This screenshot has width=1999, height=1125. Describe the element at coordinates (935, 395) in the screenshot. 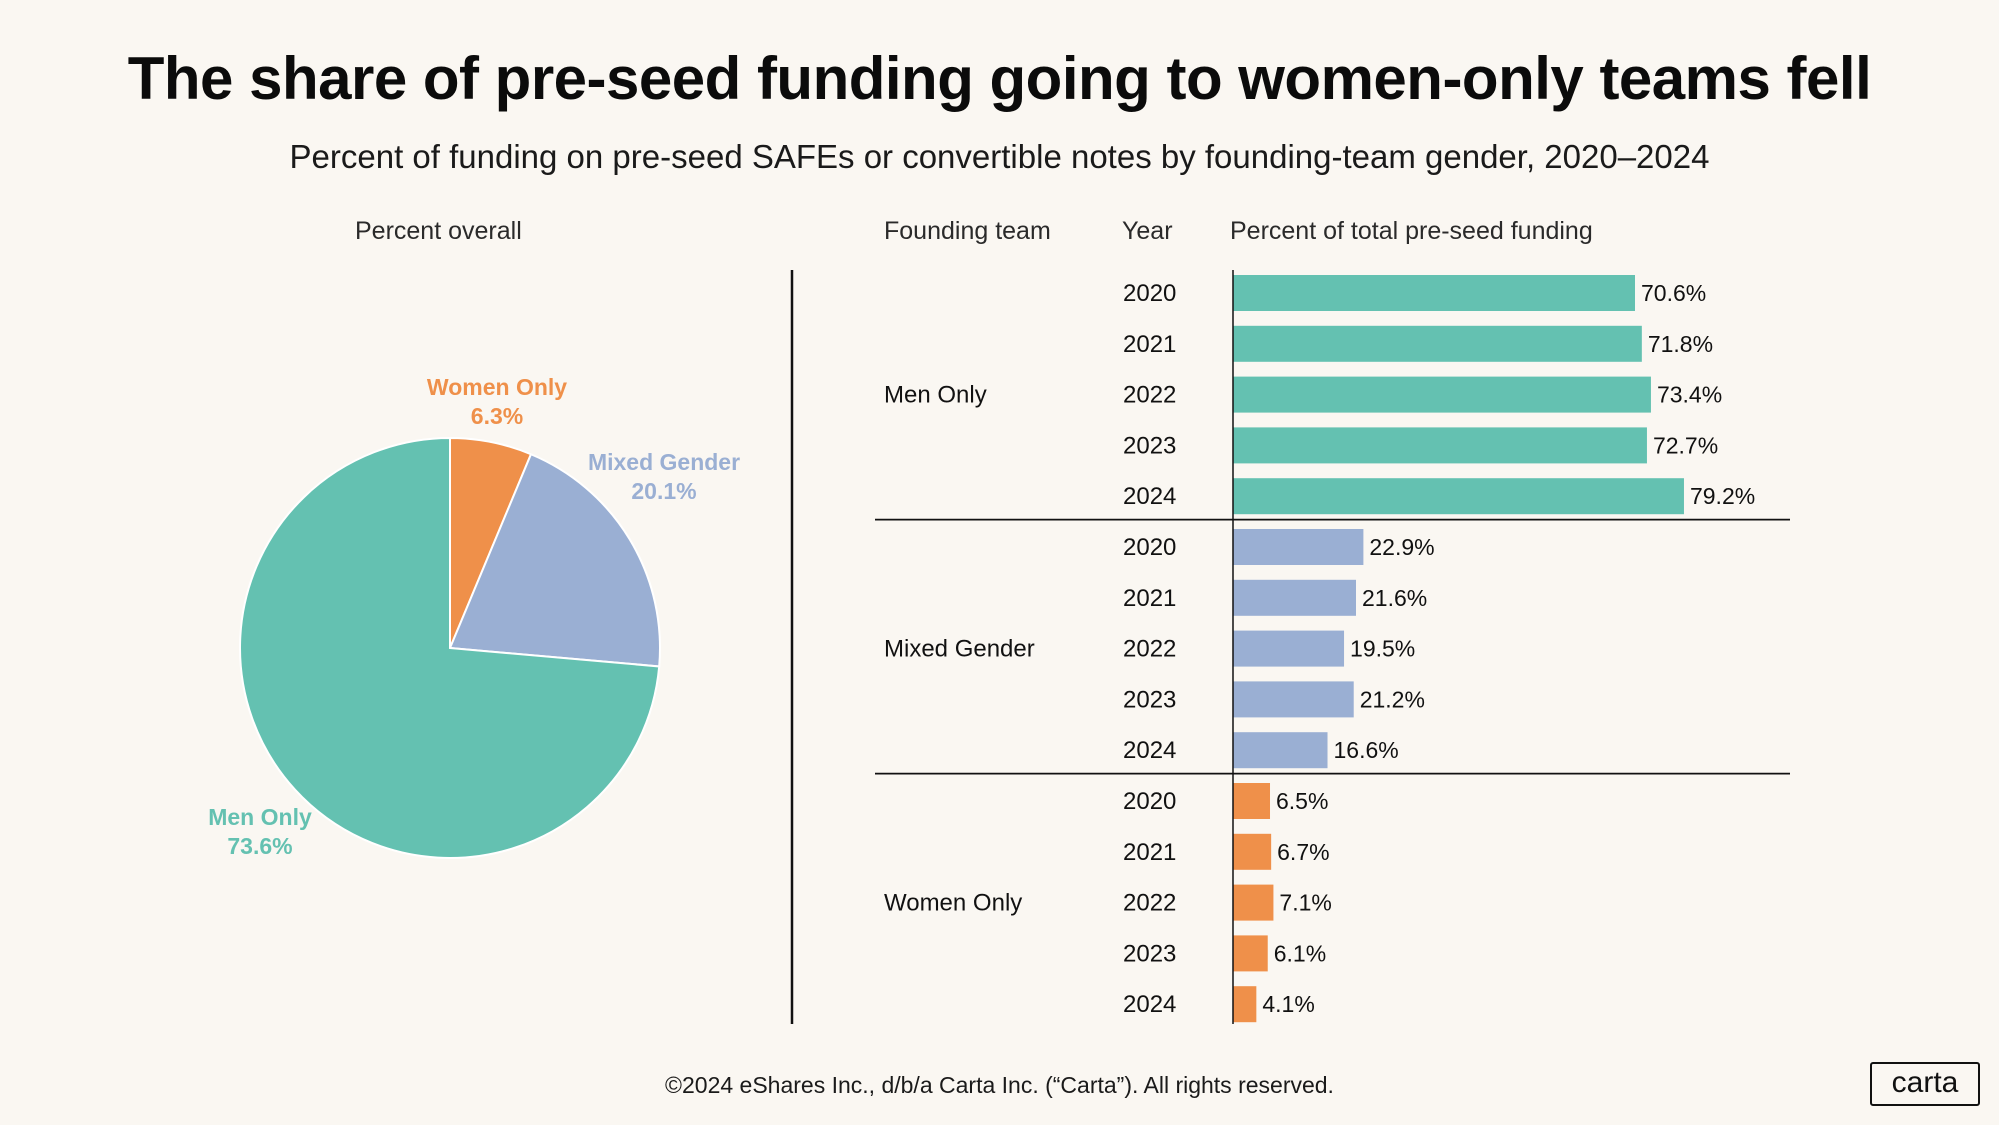

I see `group-label-men-only: Men Only` at that location.